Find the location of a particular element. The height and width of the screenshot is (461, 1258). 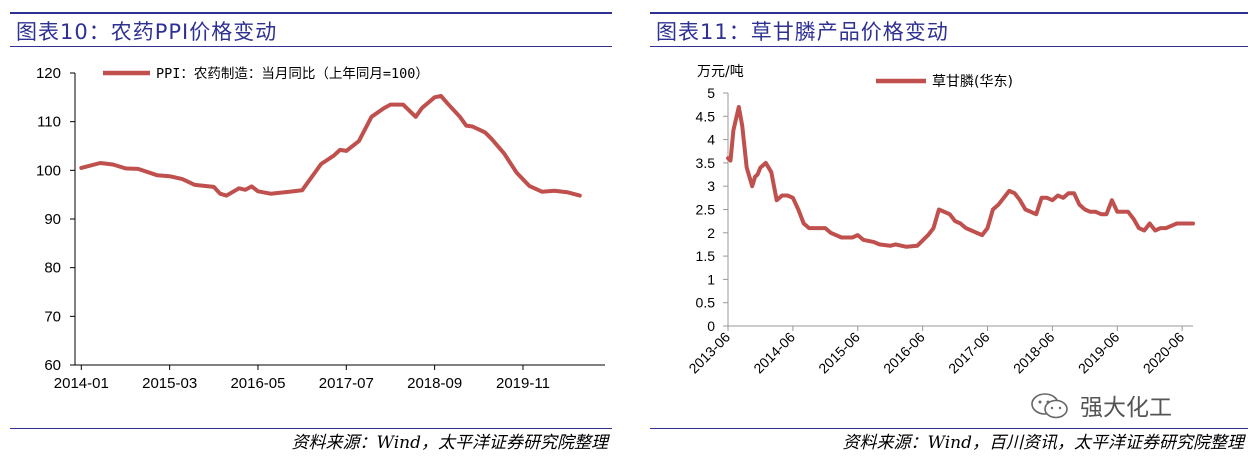

x-tick-label: 2017-07 is located at coordinates (346, 383).